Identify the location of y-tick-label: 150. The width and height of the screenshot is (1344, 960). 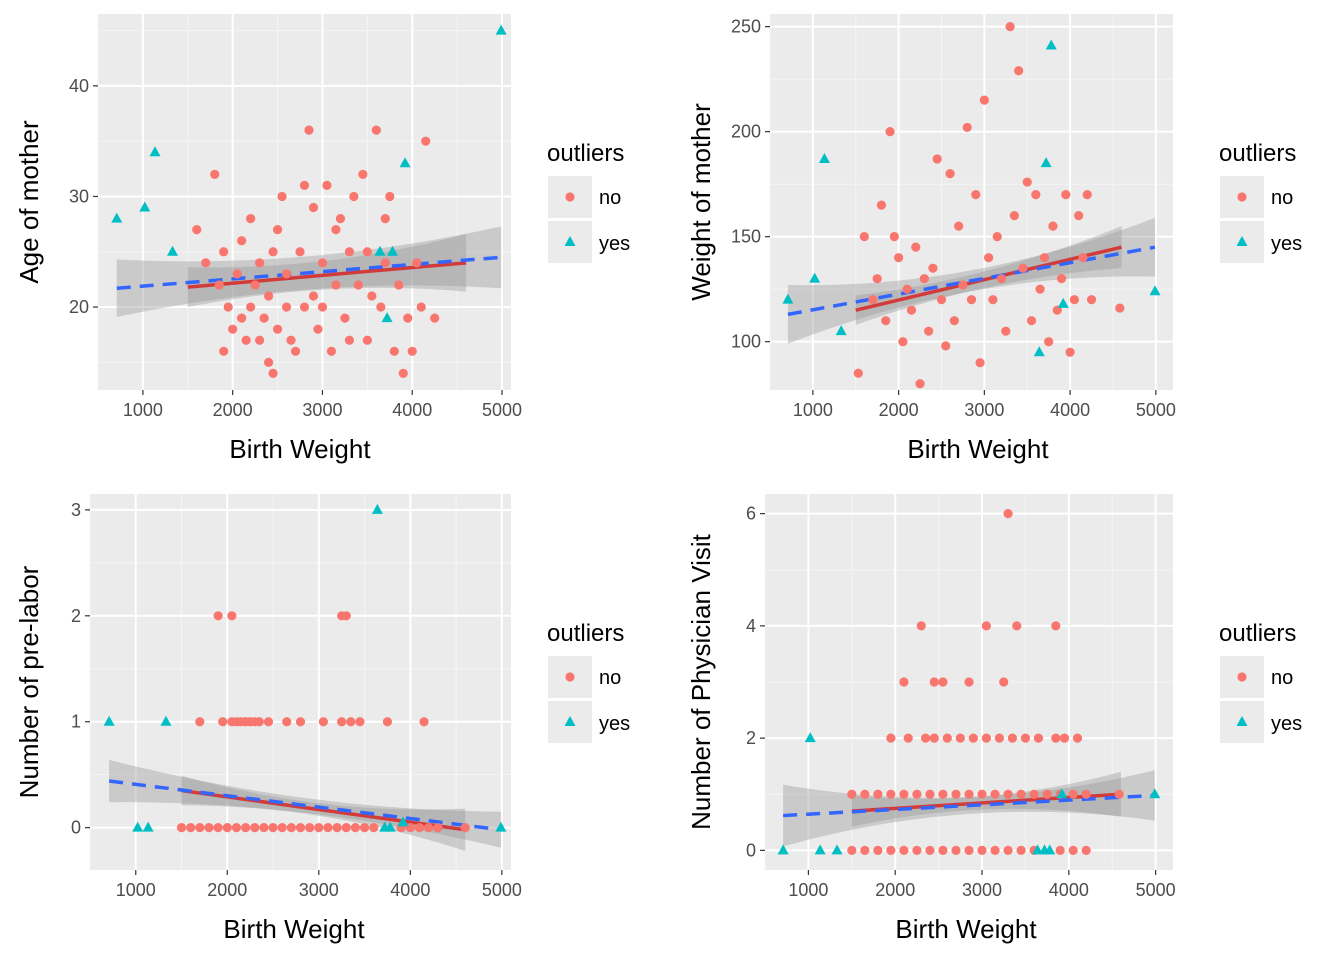
(746, 237).